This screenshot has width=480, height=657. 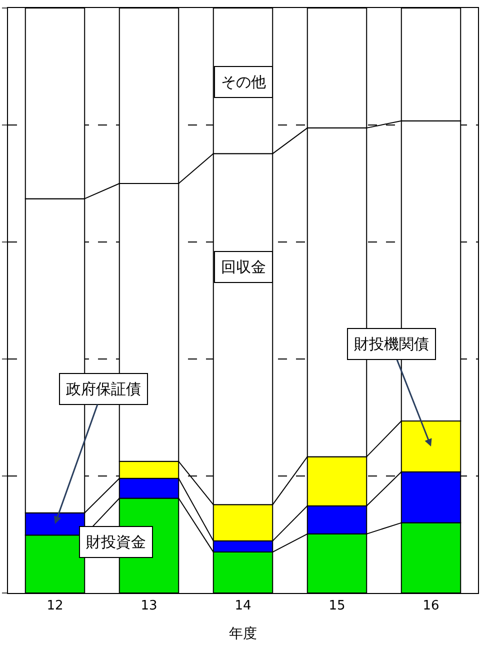 What do you see at coordinates (243, 606) in the screenshot?
I see `x-tick-label: 14` at bounding box center [243, 606].